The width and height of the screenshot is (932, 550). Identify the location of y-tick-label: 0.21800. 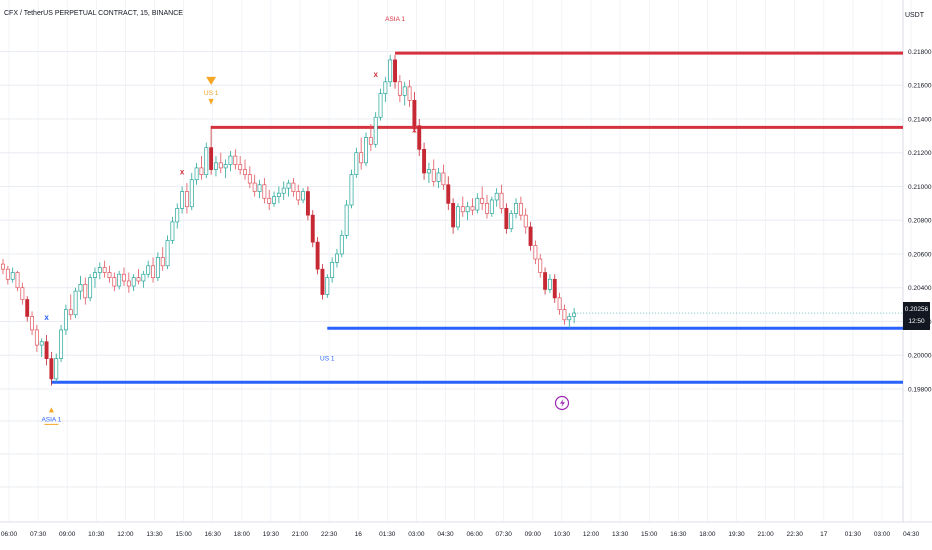
(920, 52).